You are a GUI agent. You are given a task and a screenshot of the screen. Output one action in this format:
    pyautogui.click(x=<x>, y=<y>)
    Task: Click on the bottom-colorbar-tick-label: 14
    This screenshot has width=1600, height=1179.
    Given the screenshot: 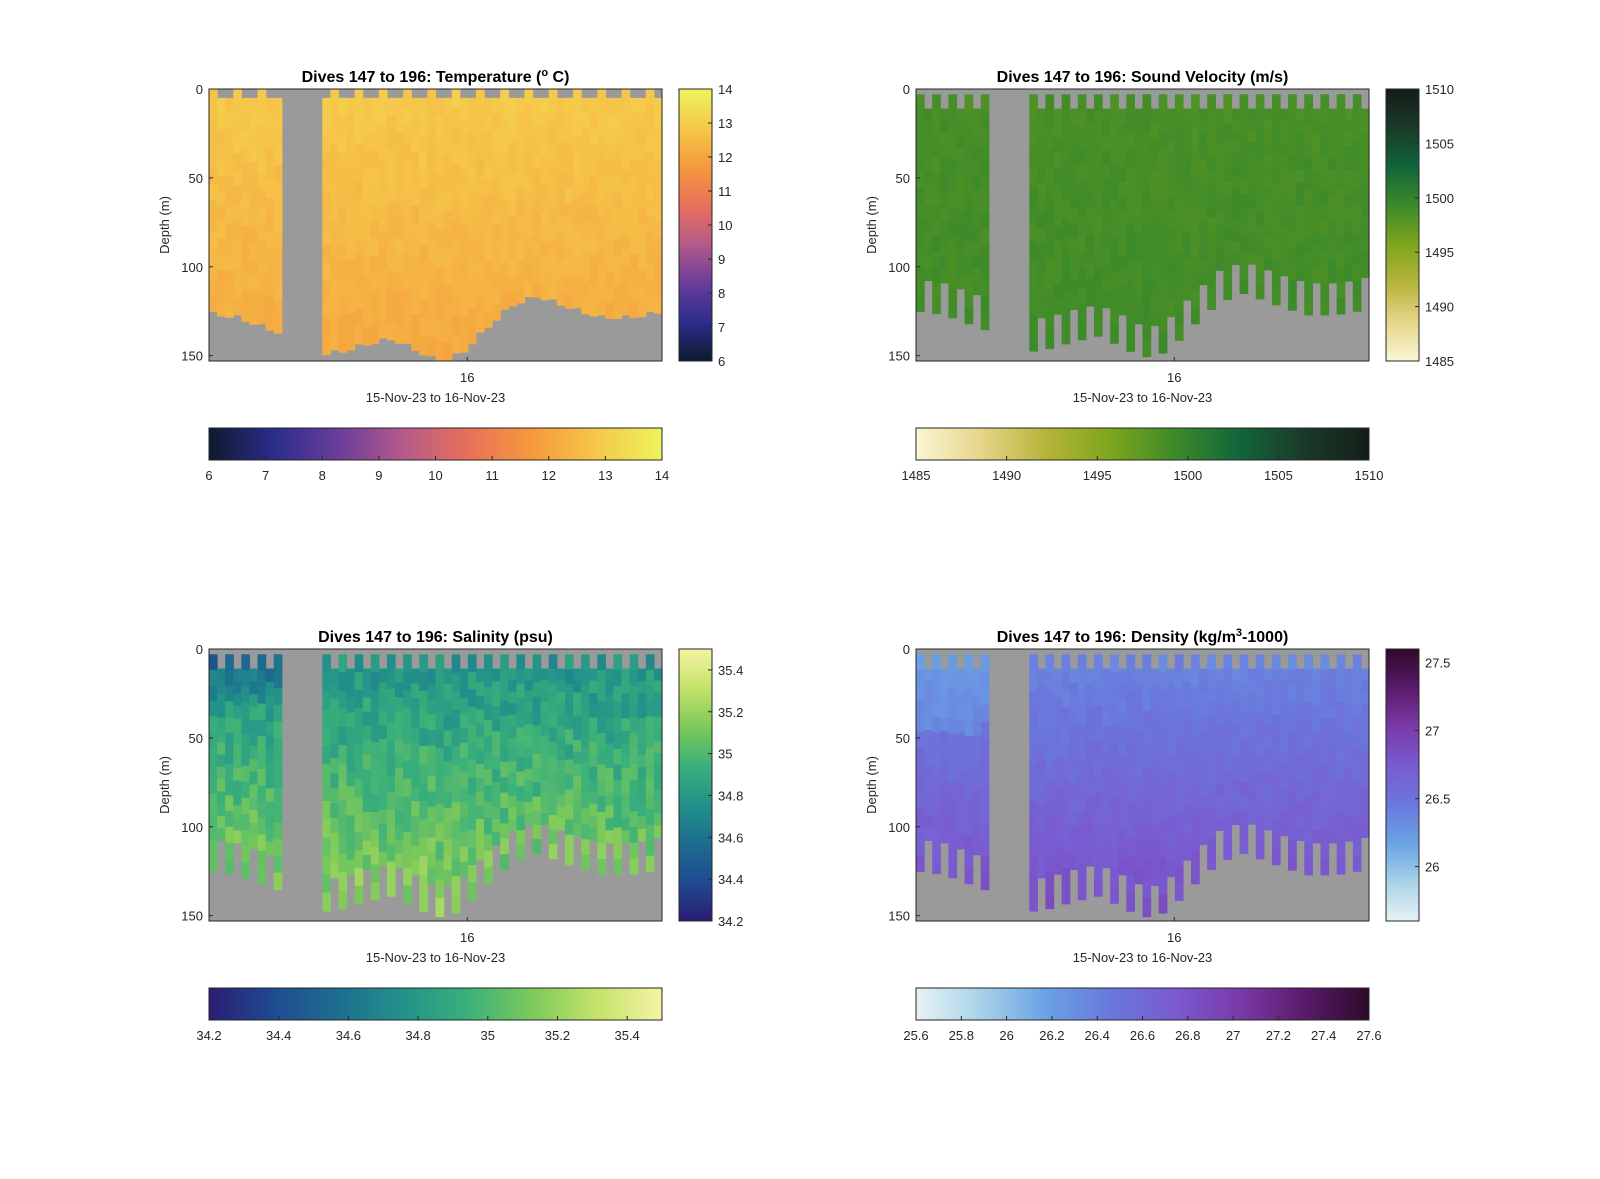 What is the action you would take?
    pyautogui.click(x=662, y=475)
    